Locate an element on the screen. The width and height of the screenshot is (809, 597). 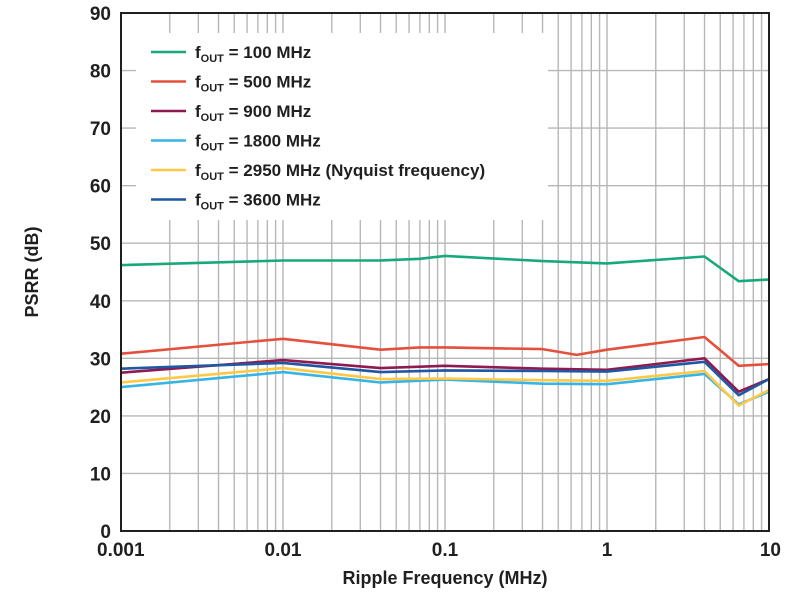
legend-entry-5: fOUT = 2950 MHz (Nyquist frequency) is located at coordinates (340, 172).